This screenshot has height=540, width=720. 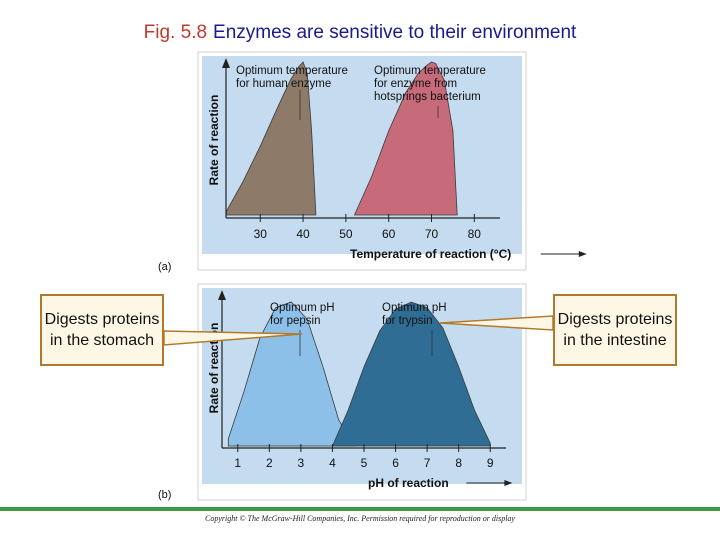 What do you see at coordinates (389, 234) in the screenshot?
I see `x-tick-label: 60` at bounding box center [389, 234].